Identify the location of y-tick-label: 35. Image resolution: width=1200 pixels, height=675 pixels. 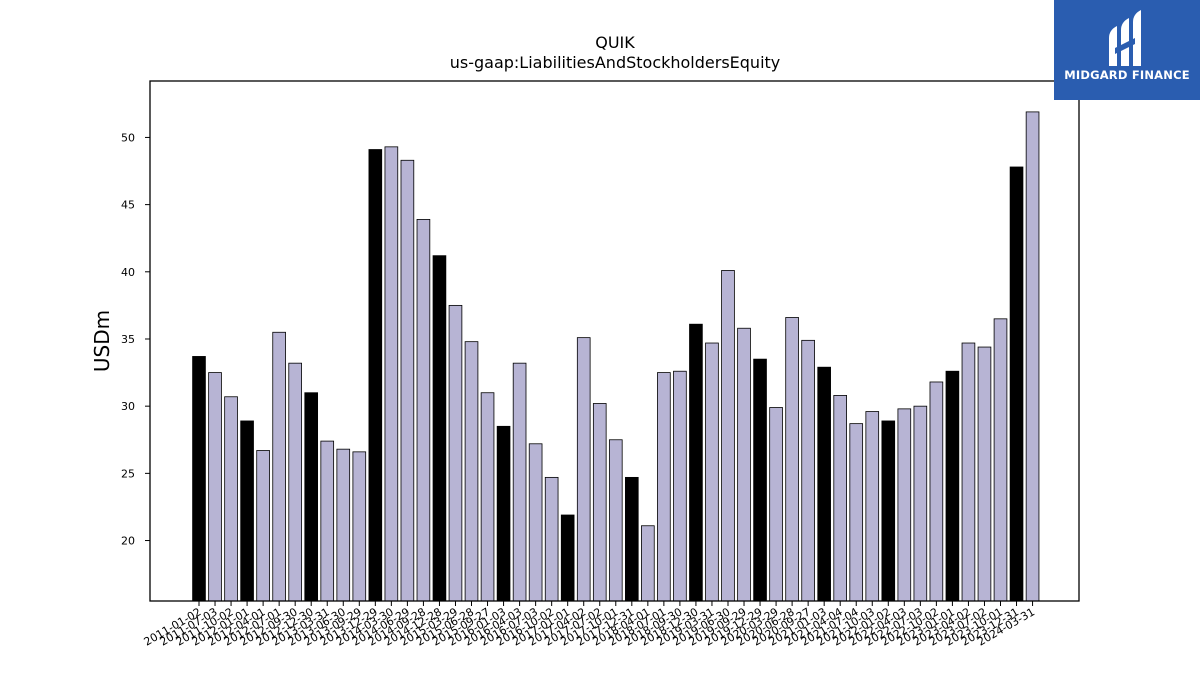
(128, 339).